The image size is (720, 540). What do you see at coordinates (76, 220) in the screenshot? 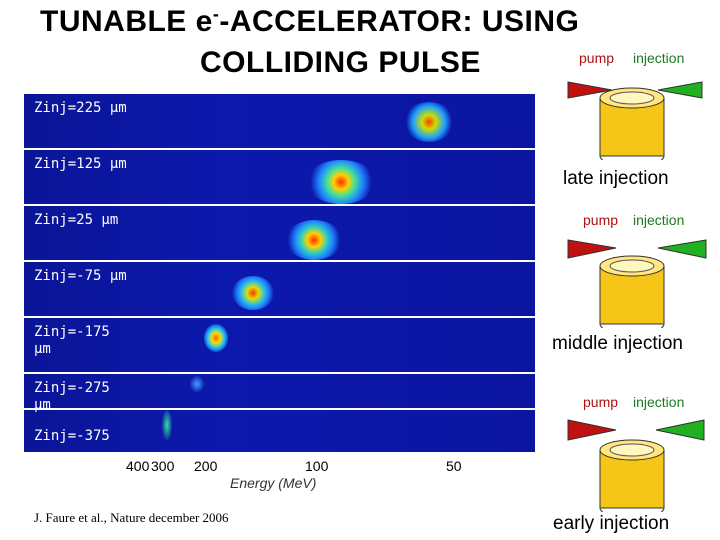
I see `panel-label: Zinj=25 µm` at bounding box center [76, 220].